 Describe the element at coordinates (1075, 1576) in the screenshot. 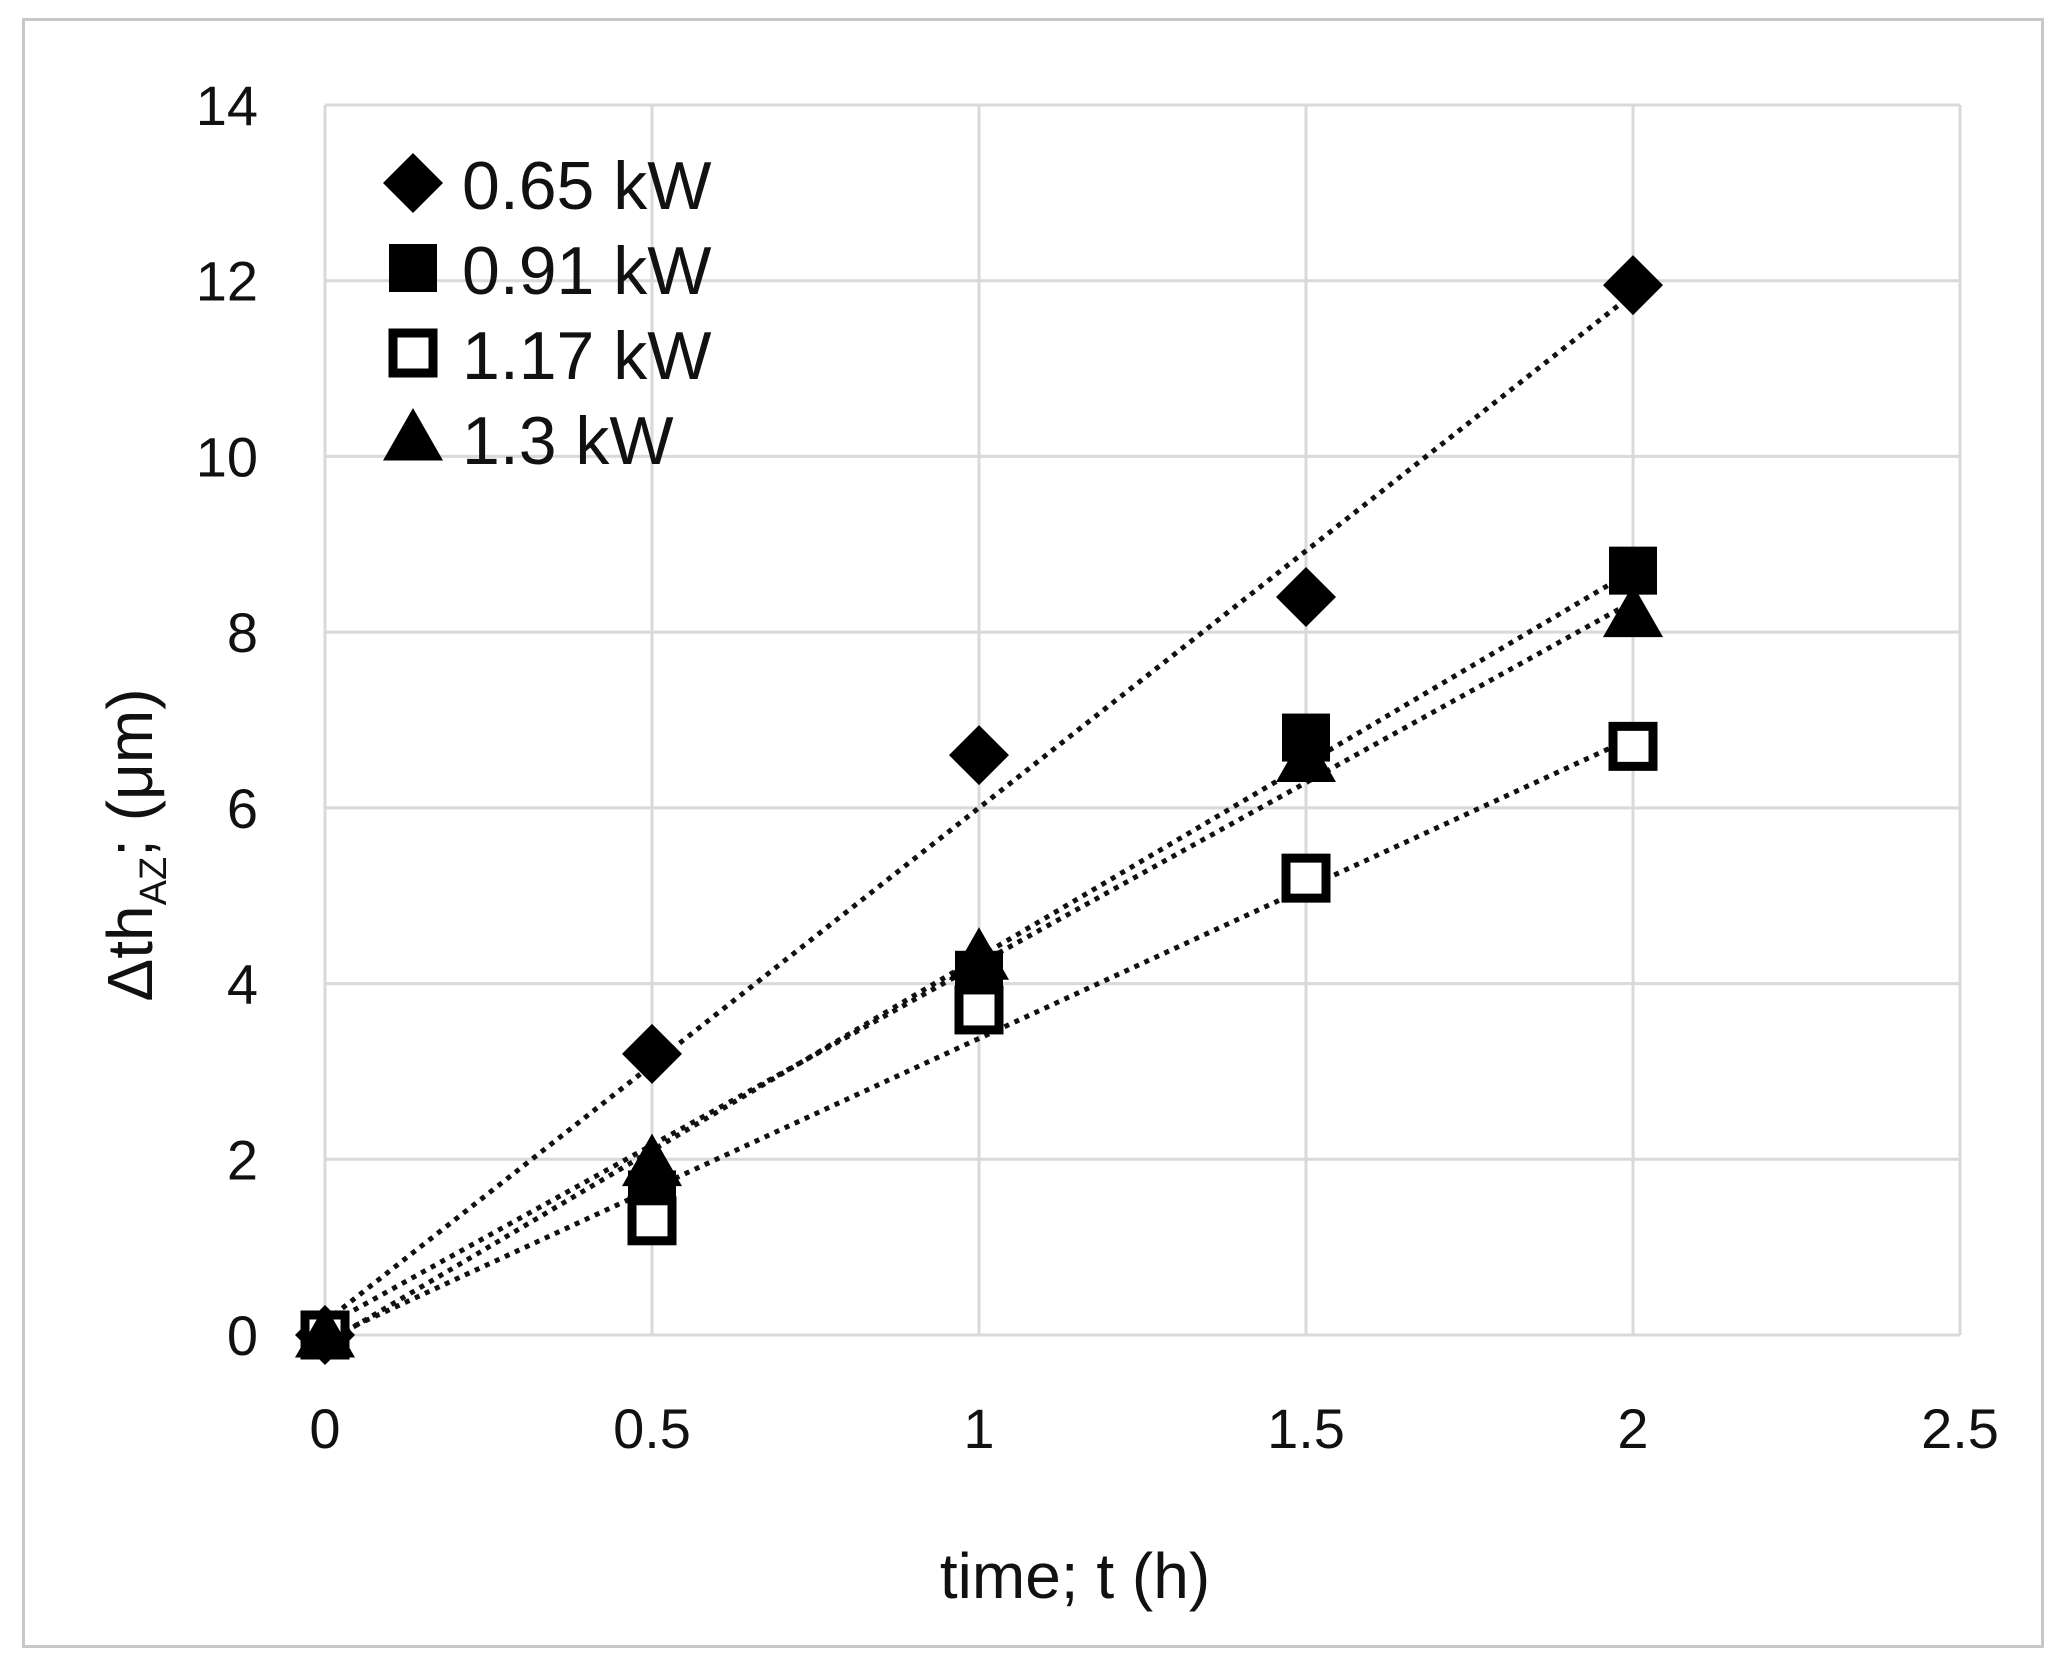

I see `x-axis-title: time; t (h)` at that location.